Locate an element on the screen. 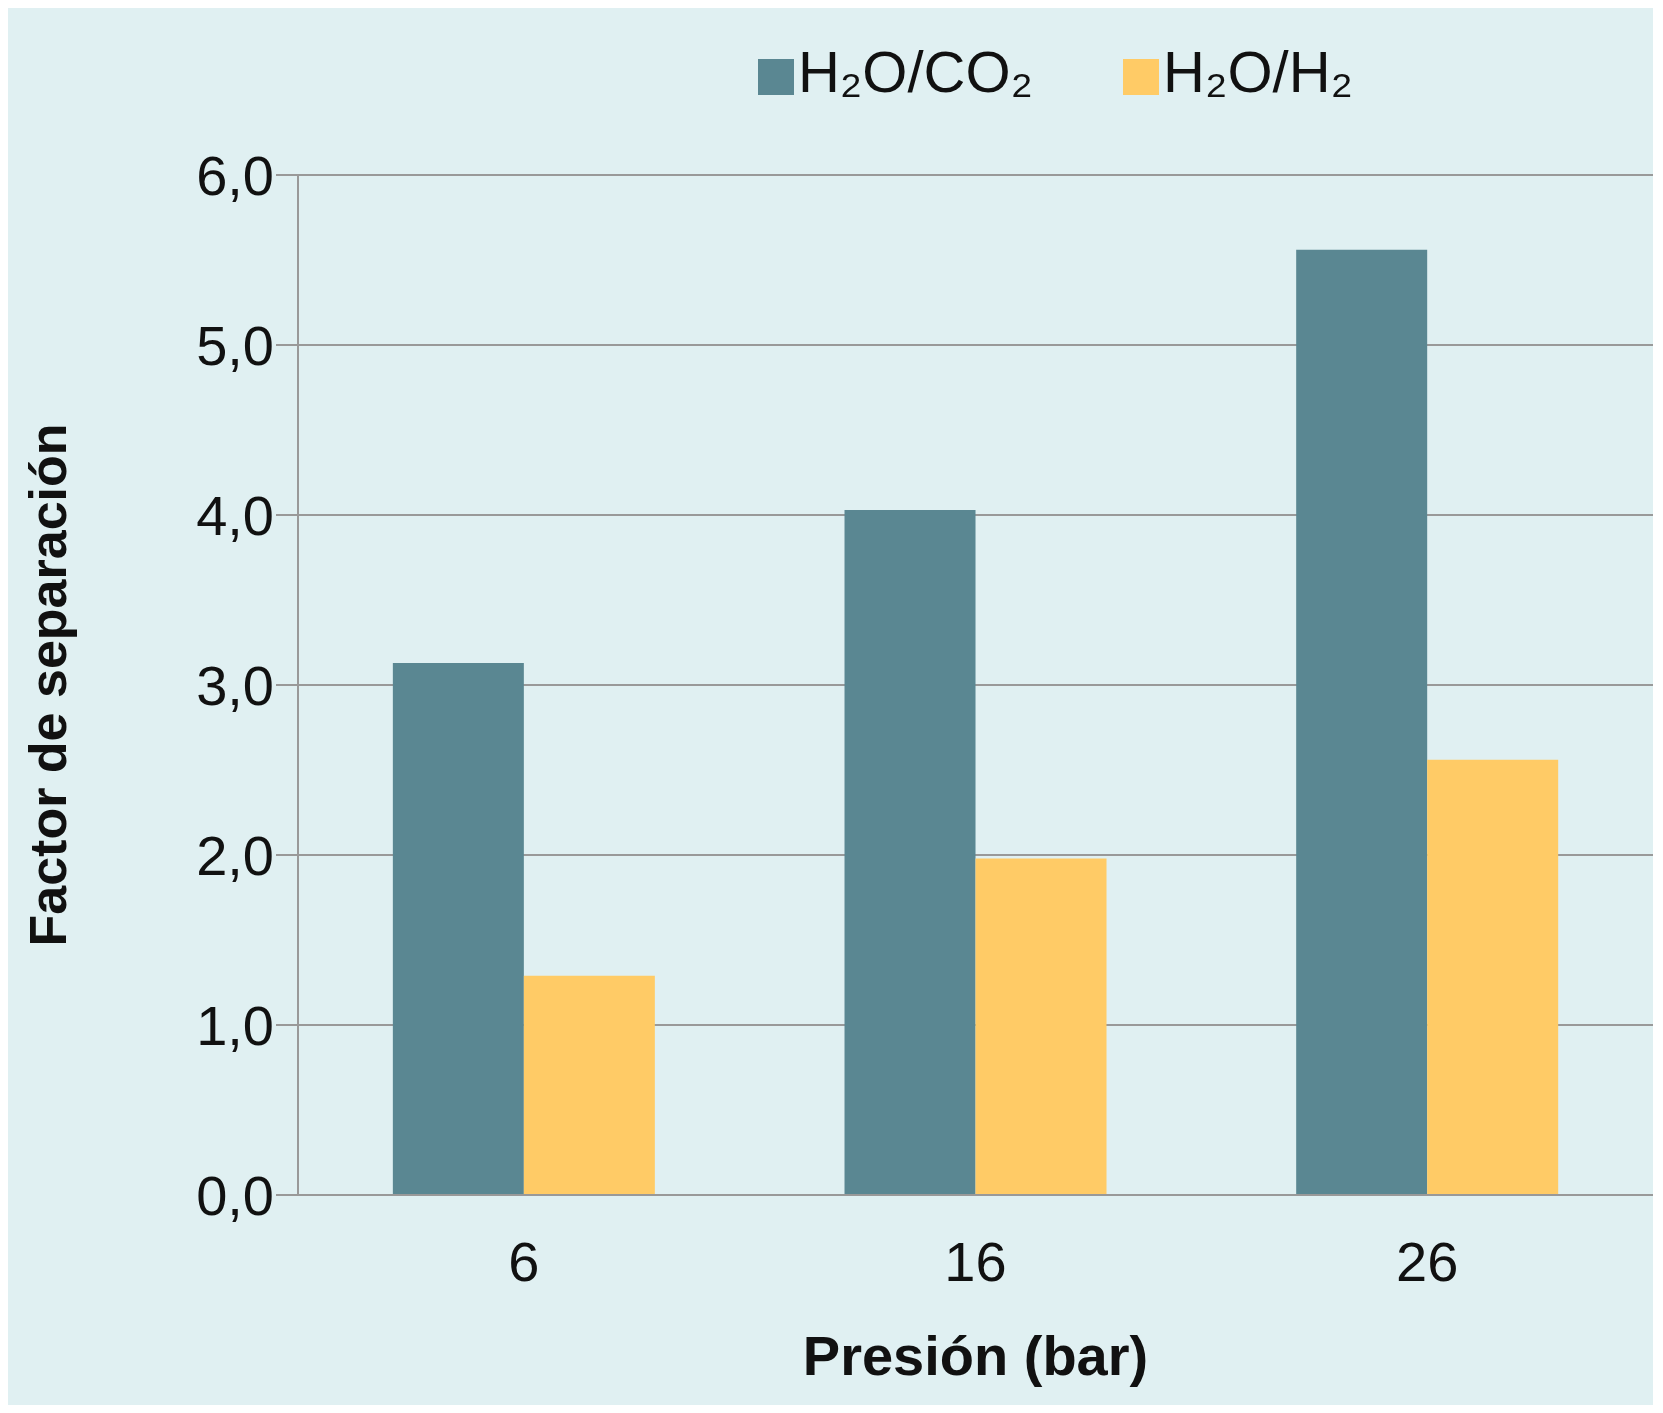 This screenshot has width=1663, height=1413. x-tick-label: 26 is located at coordinates (1427, 1261).